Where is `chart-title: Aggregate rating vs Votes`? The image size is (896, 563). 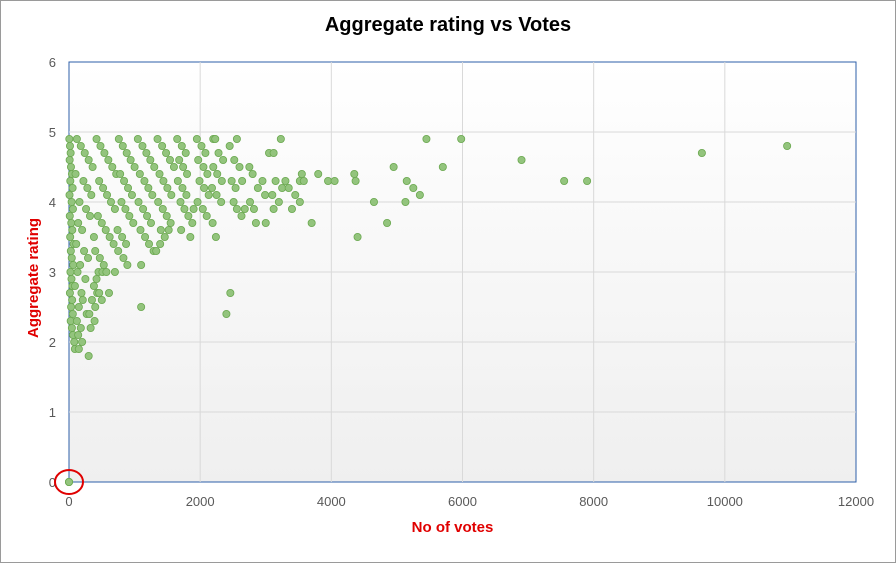 chart-title: Aggregate rating vs Votes is located at coordinates (448, 25).